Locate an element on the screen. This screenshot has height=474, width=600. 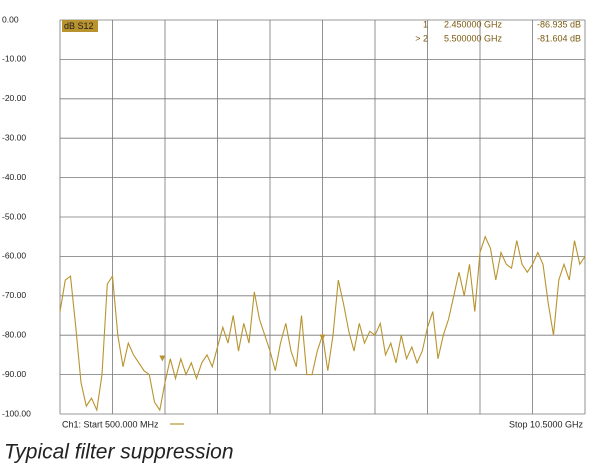
trace-label: dB S12 is located at coordinates (79, 26).